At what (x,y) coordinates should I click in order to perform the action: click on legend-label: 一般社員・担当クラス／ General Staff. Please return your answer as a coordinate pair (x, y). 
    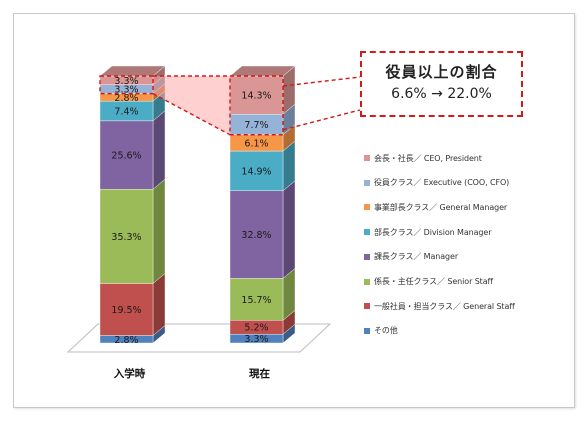
    Looking at the image, I should click on (444, 306).